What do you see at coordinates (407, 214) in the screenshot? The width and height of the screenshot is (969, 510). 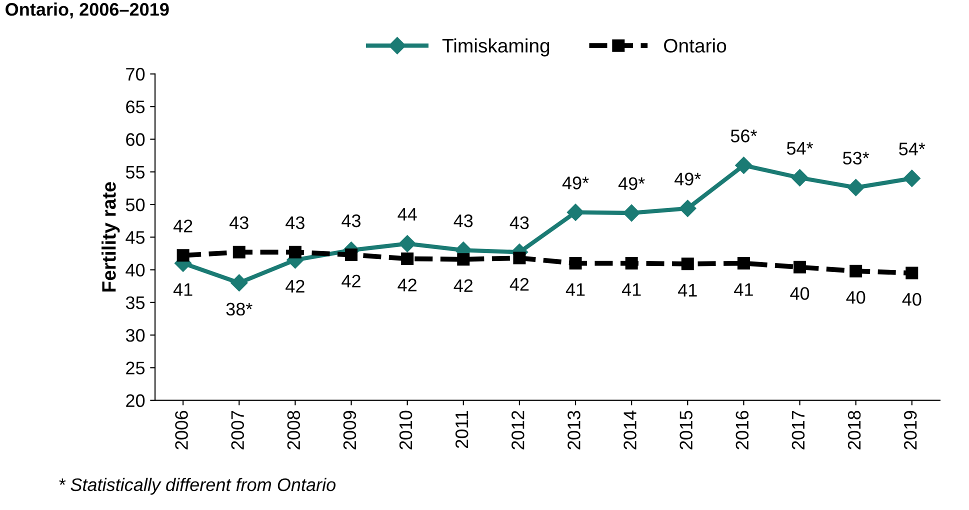 I see `data-label: 44` at bounding box center [407, 214].